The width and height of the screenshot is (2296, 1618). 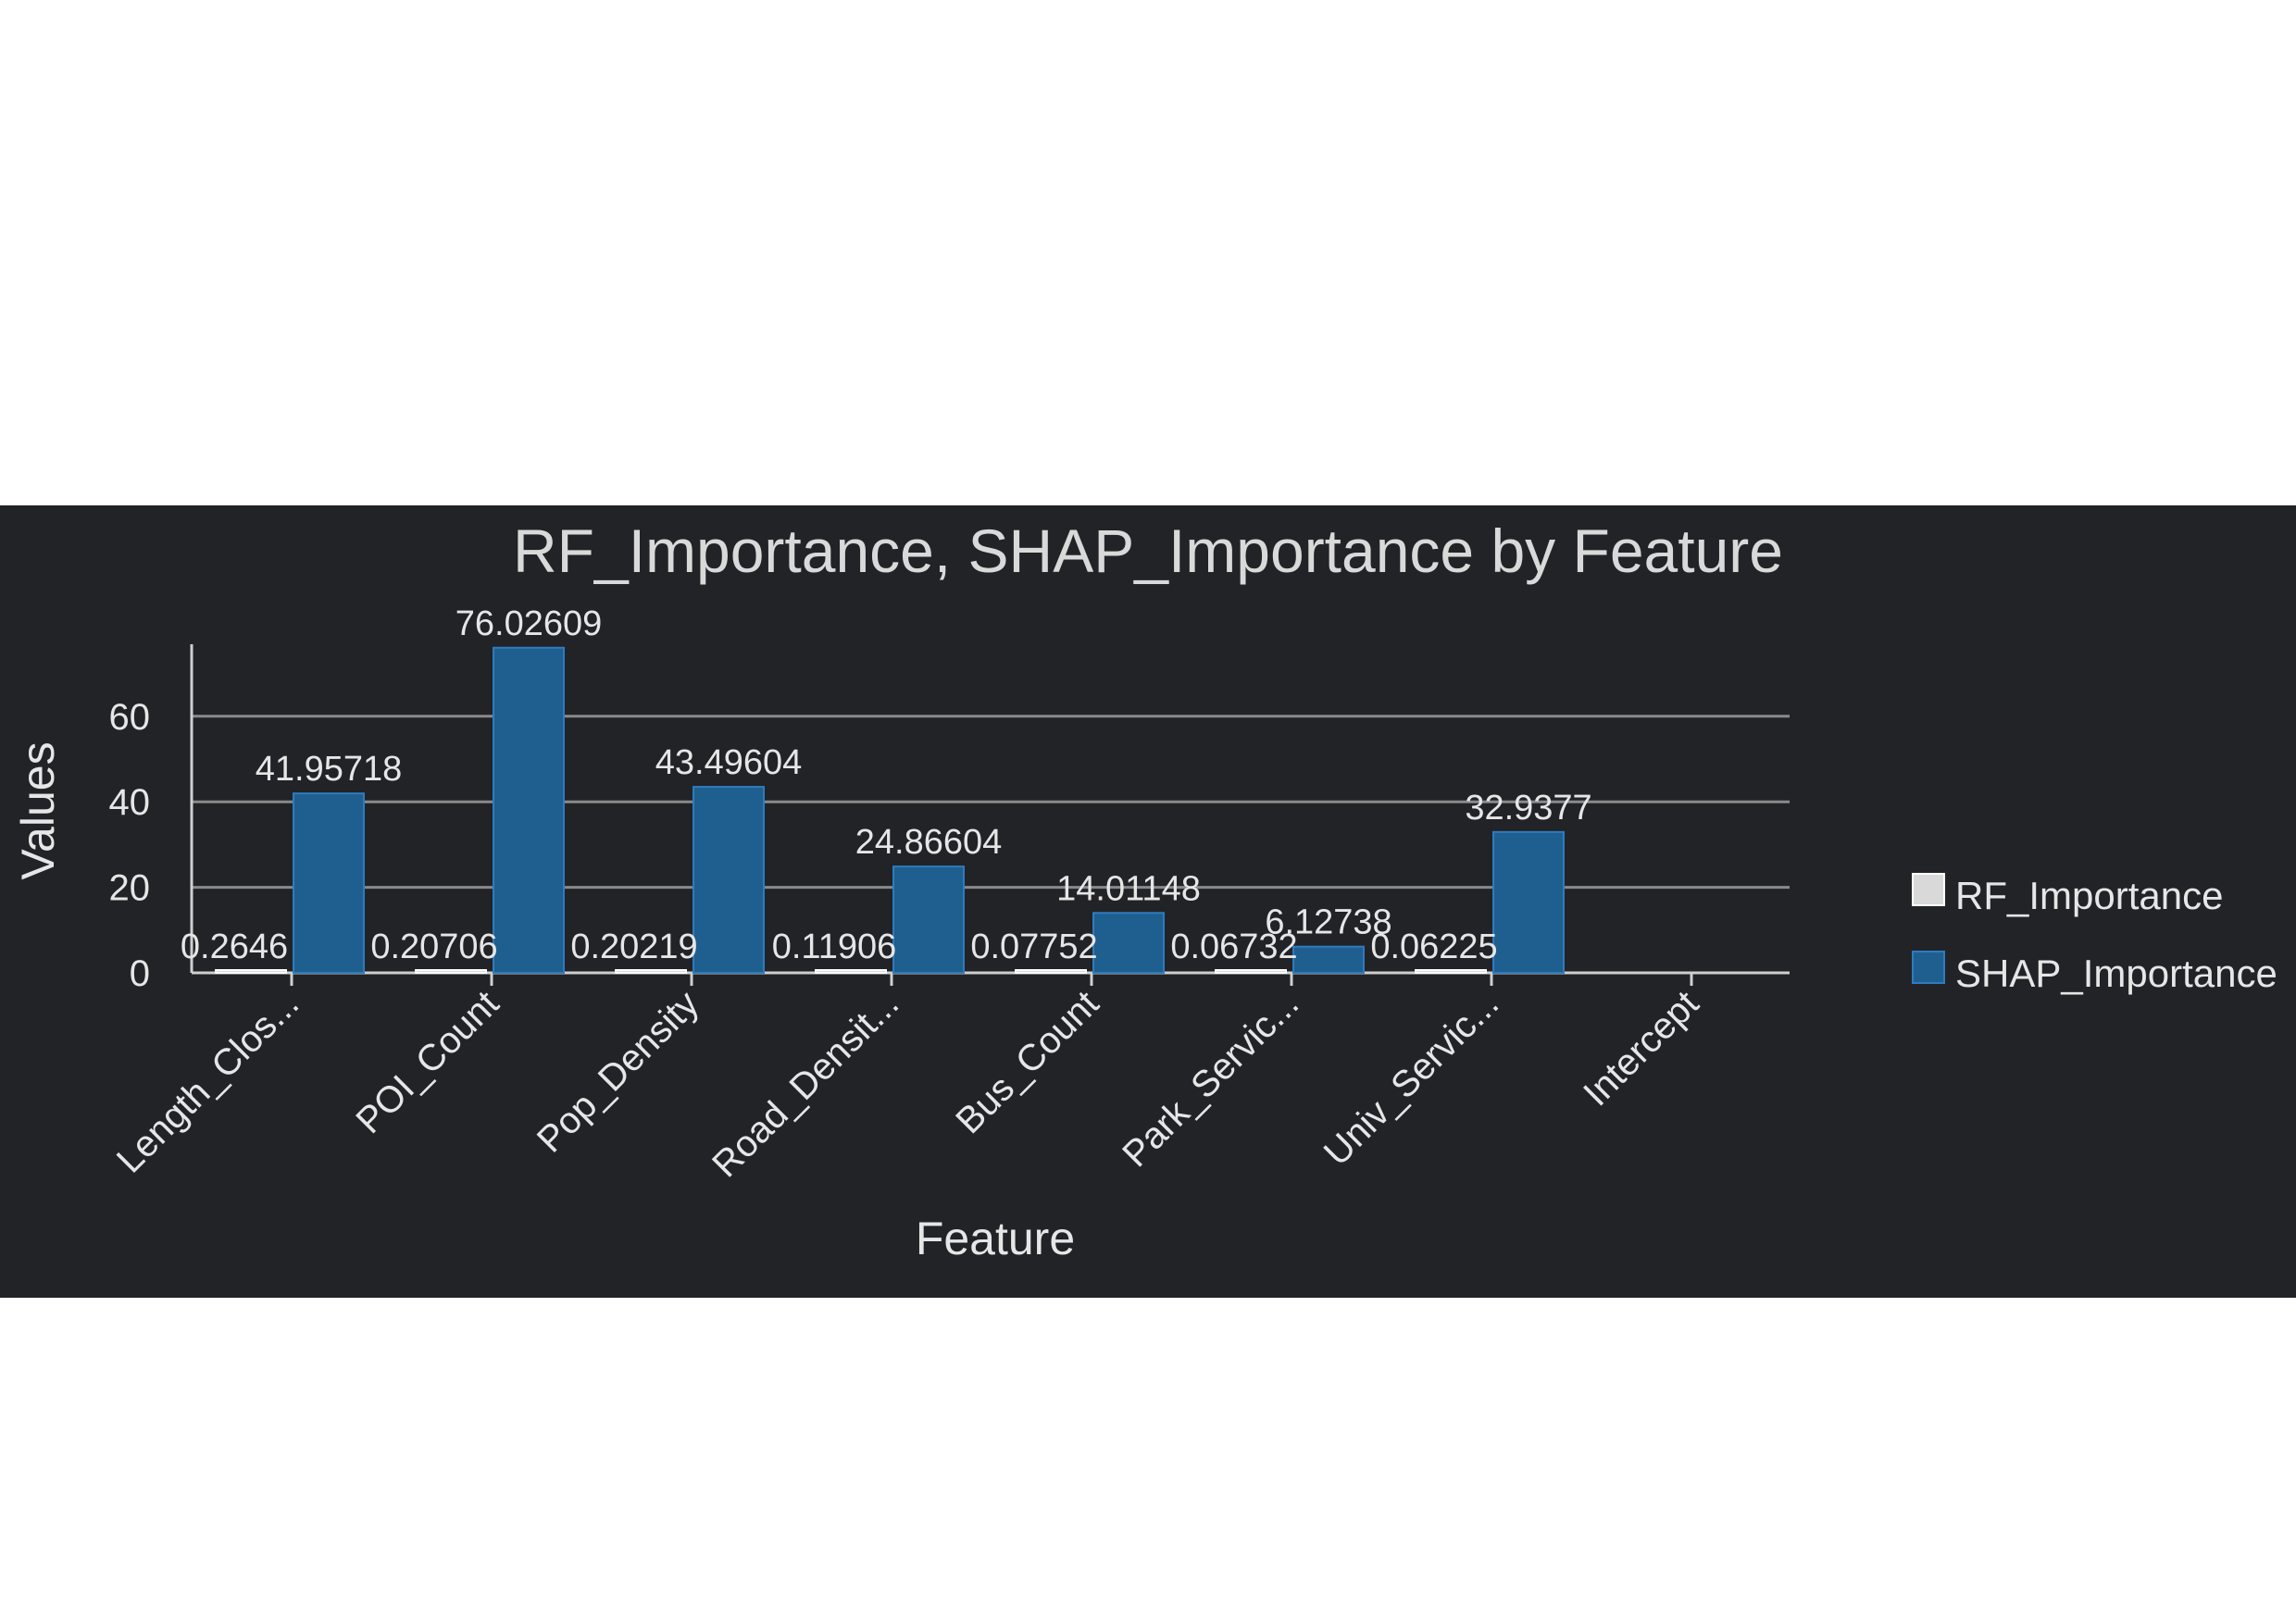 I want to click on bars, so click(x=890, y=810).